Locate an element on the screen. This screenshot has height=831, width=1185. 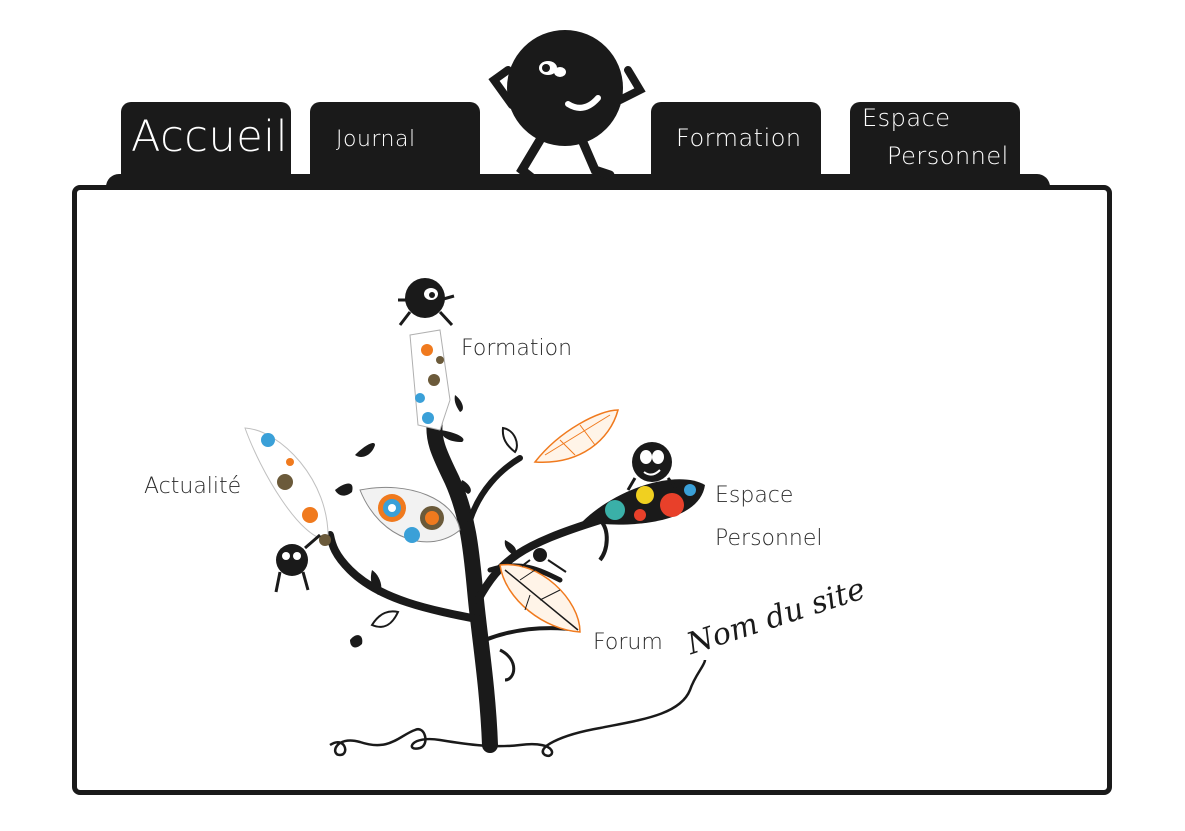
tab-accueil: Accueil is located at coordinates (206, 140).